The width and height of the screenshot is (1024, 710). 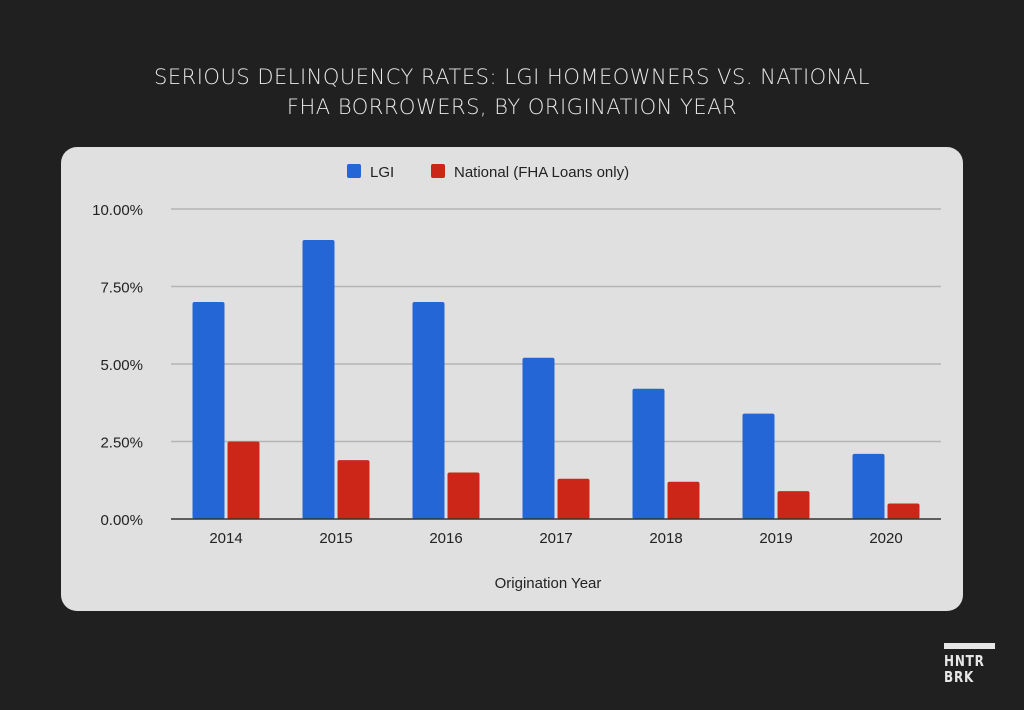 I want to click on x-tick-label: 2016, so click(x=445, y=538).